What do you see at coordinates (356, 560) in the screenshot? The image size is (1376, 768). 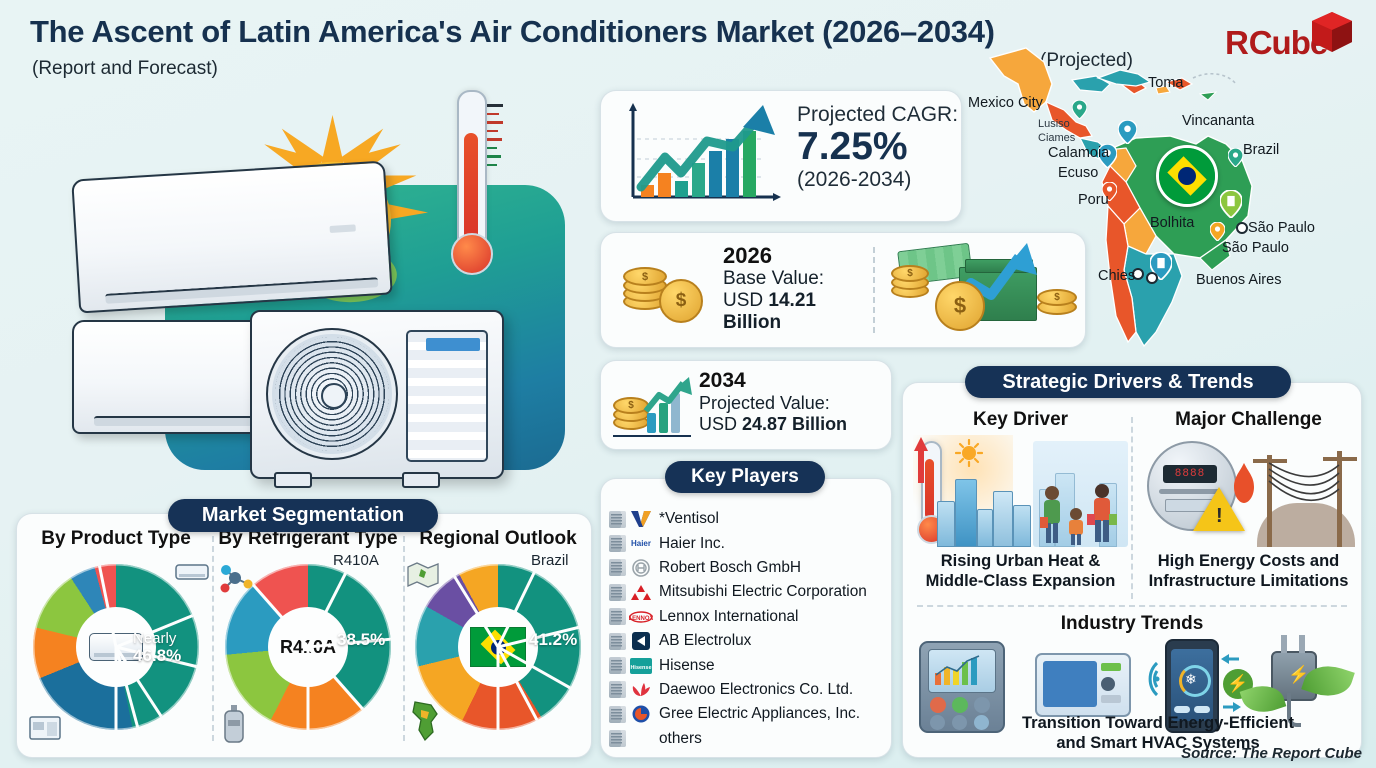 I see `donut-leader-label-refrigerant: R410A` at bounding box center [356, 560].